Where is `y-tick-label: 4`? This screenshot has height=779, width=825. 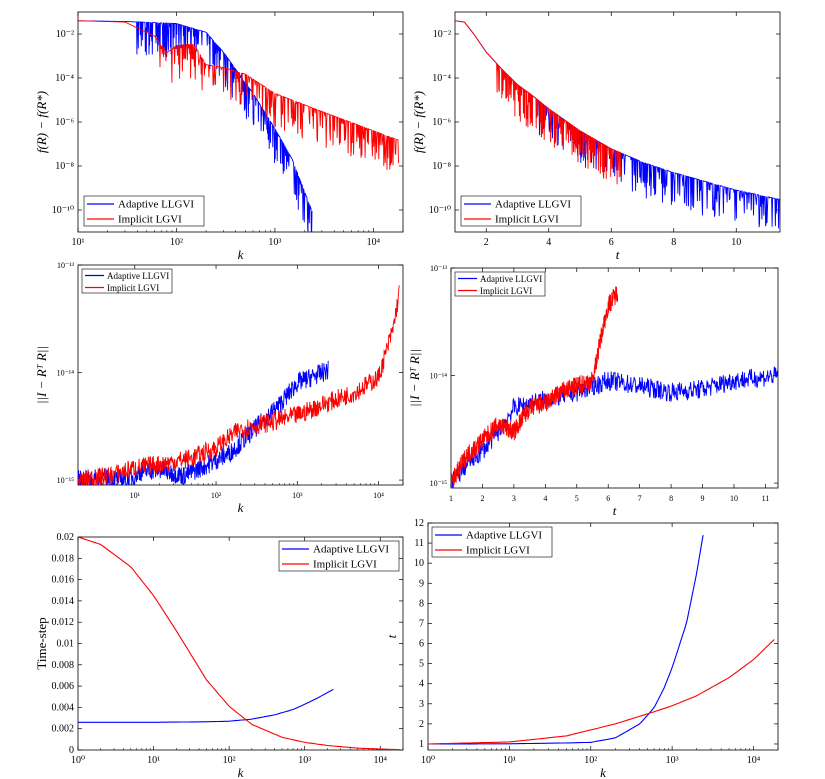 y-tick-label: 4 is located at coordinates (421, 684).